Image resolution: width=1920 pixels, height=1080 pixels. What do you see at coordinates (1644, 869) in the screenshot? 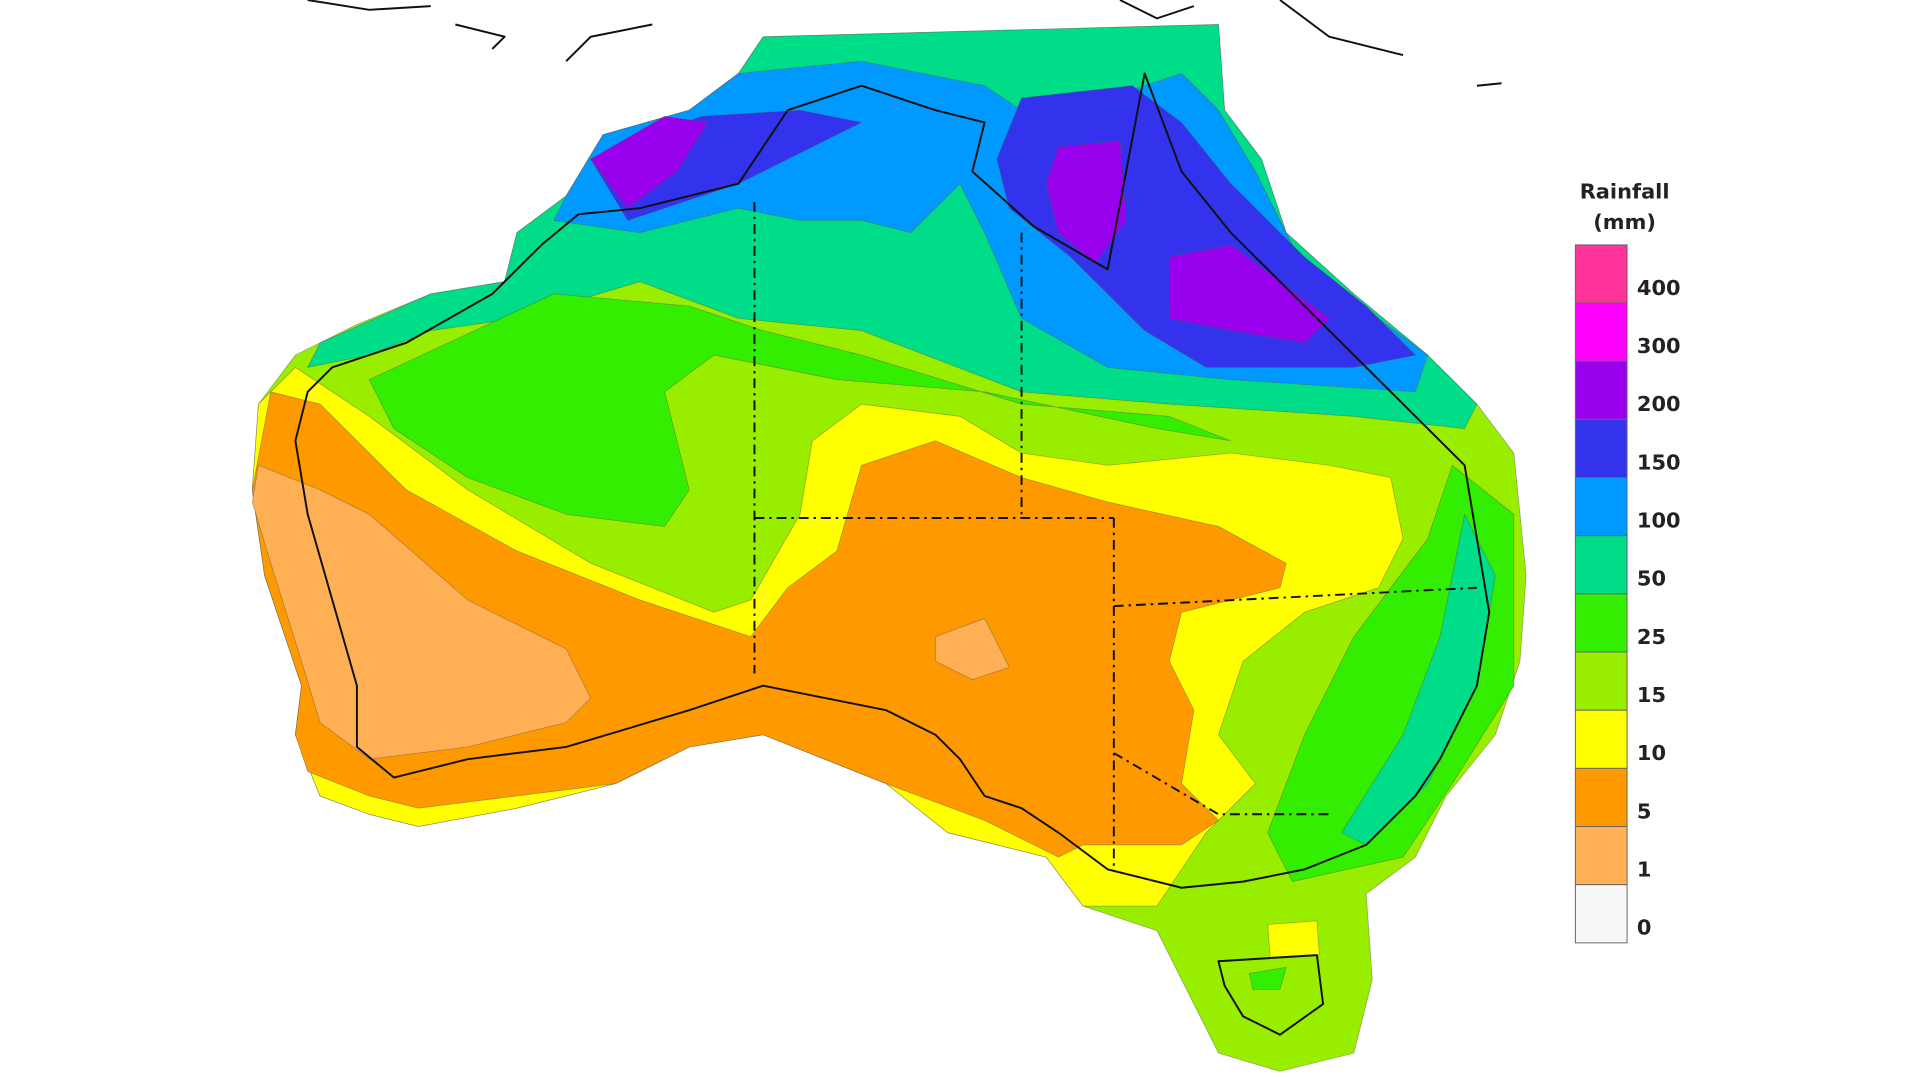
I see `legend-label: 1` at bounding box center [1644, 869].